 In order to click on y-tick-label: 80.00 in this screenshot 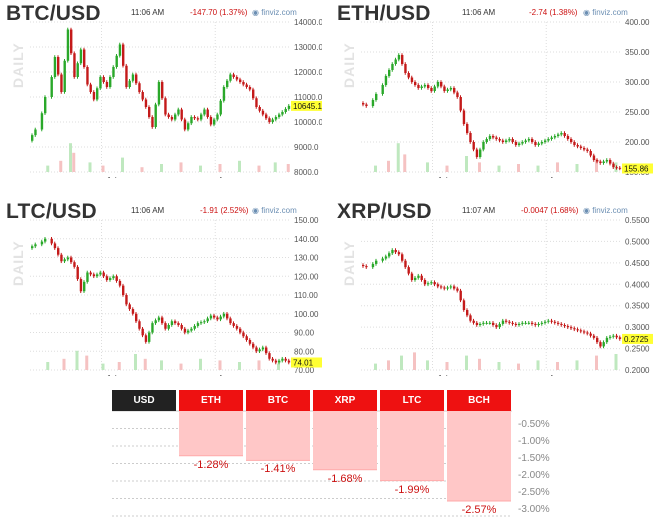, I will do `click(304, 351)`.